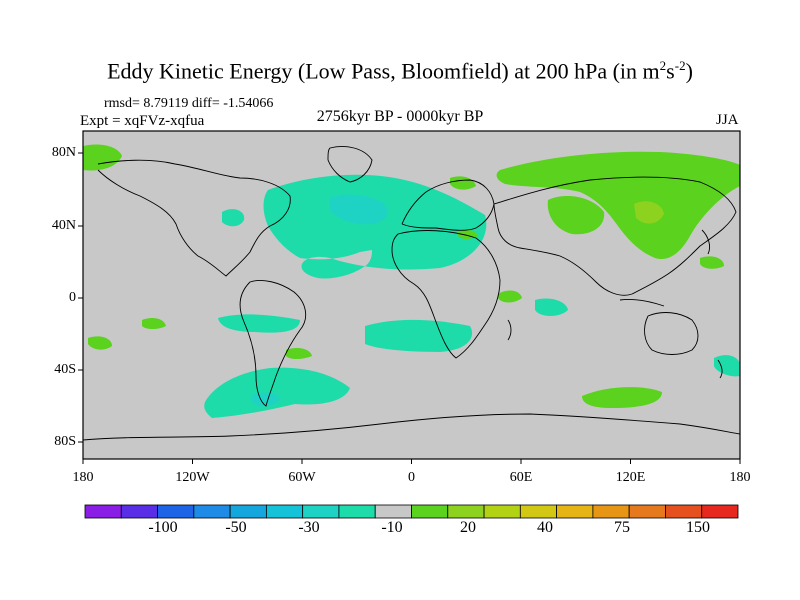  Describe the element at coordinates (65, 441) in the screenshot. I see `lat-label-80s: 80S` at that location.